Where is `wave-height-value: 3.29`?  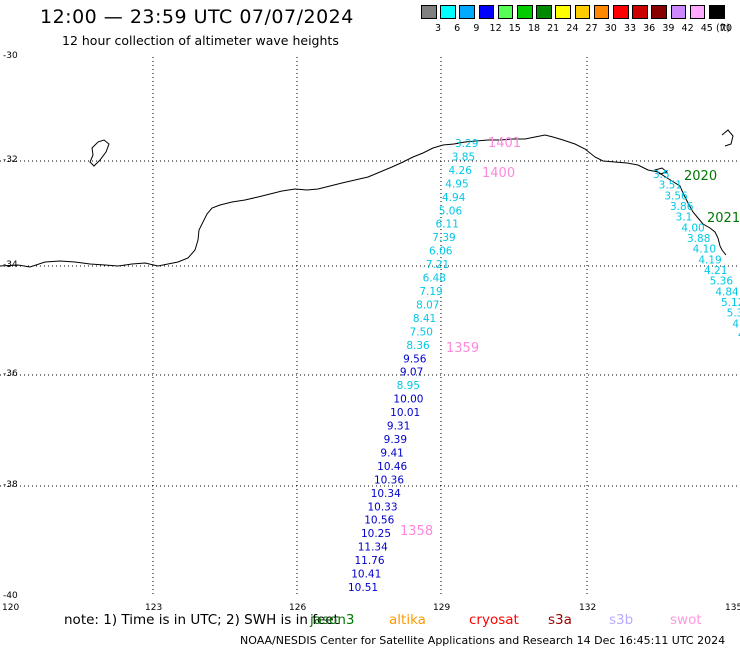 wave-height-value: 3.29 is located at coordinates (466, 144).